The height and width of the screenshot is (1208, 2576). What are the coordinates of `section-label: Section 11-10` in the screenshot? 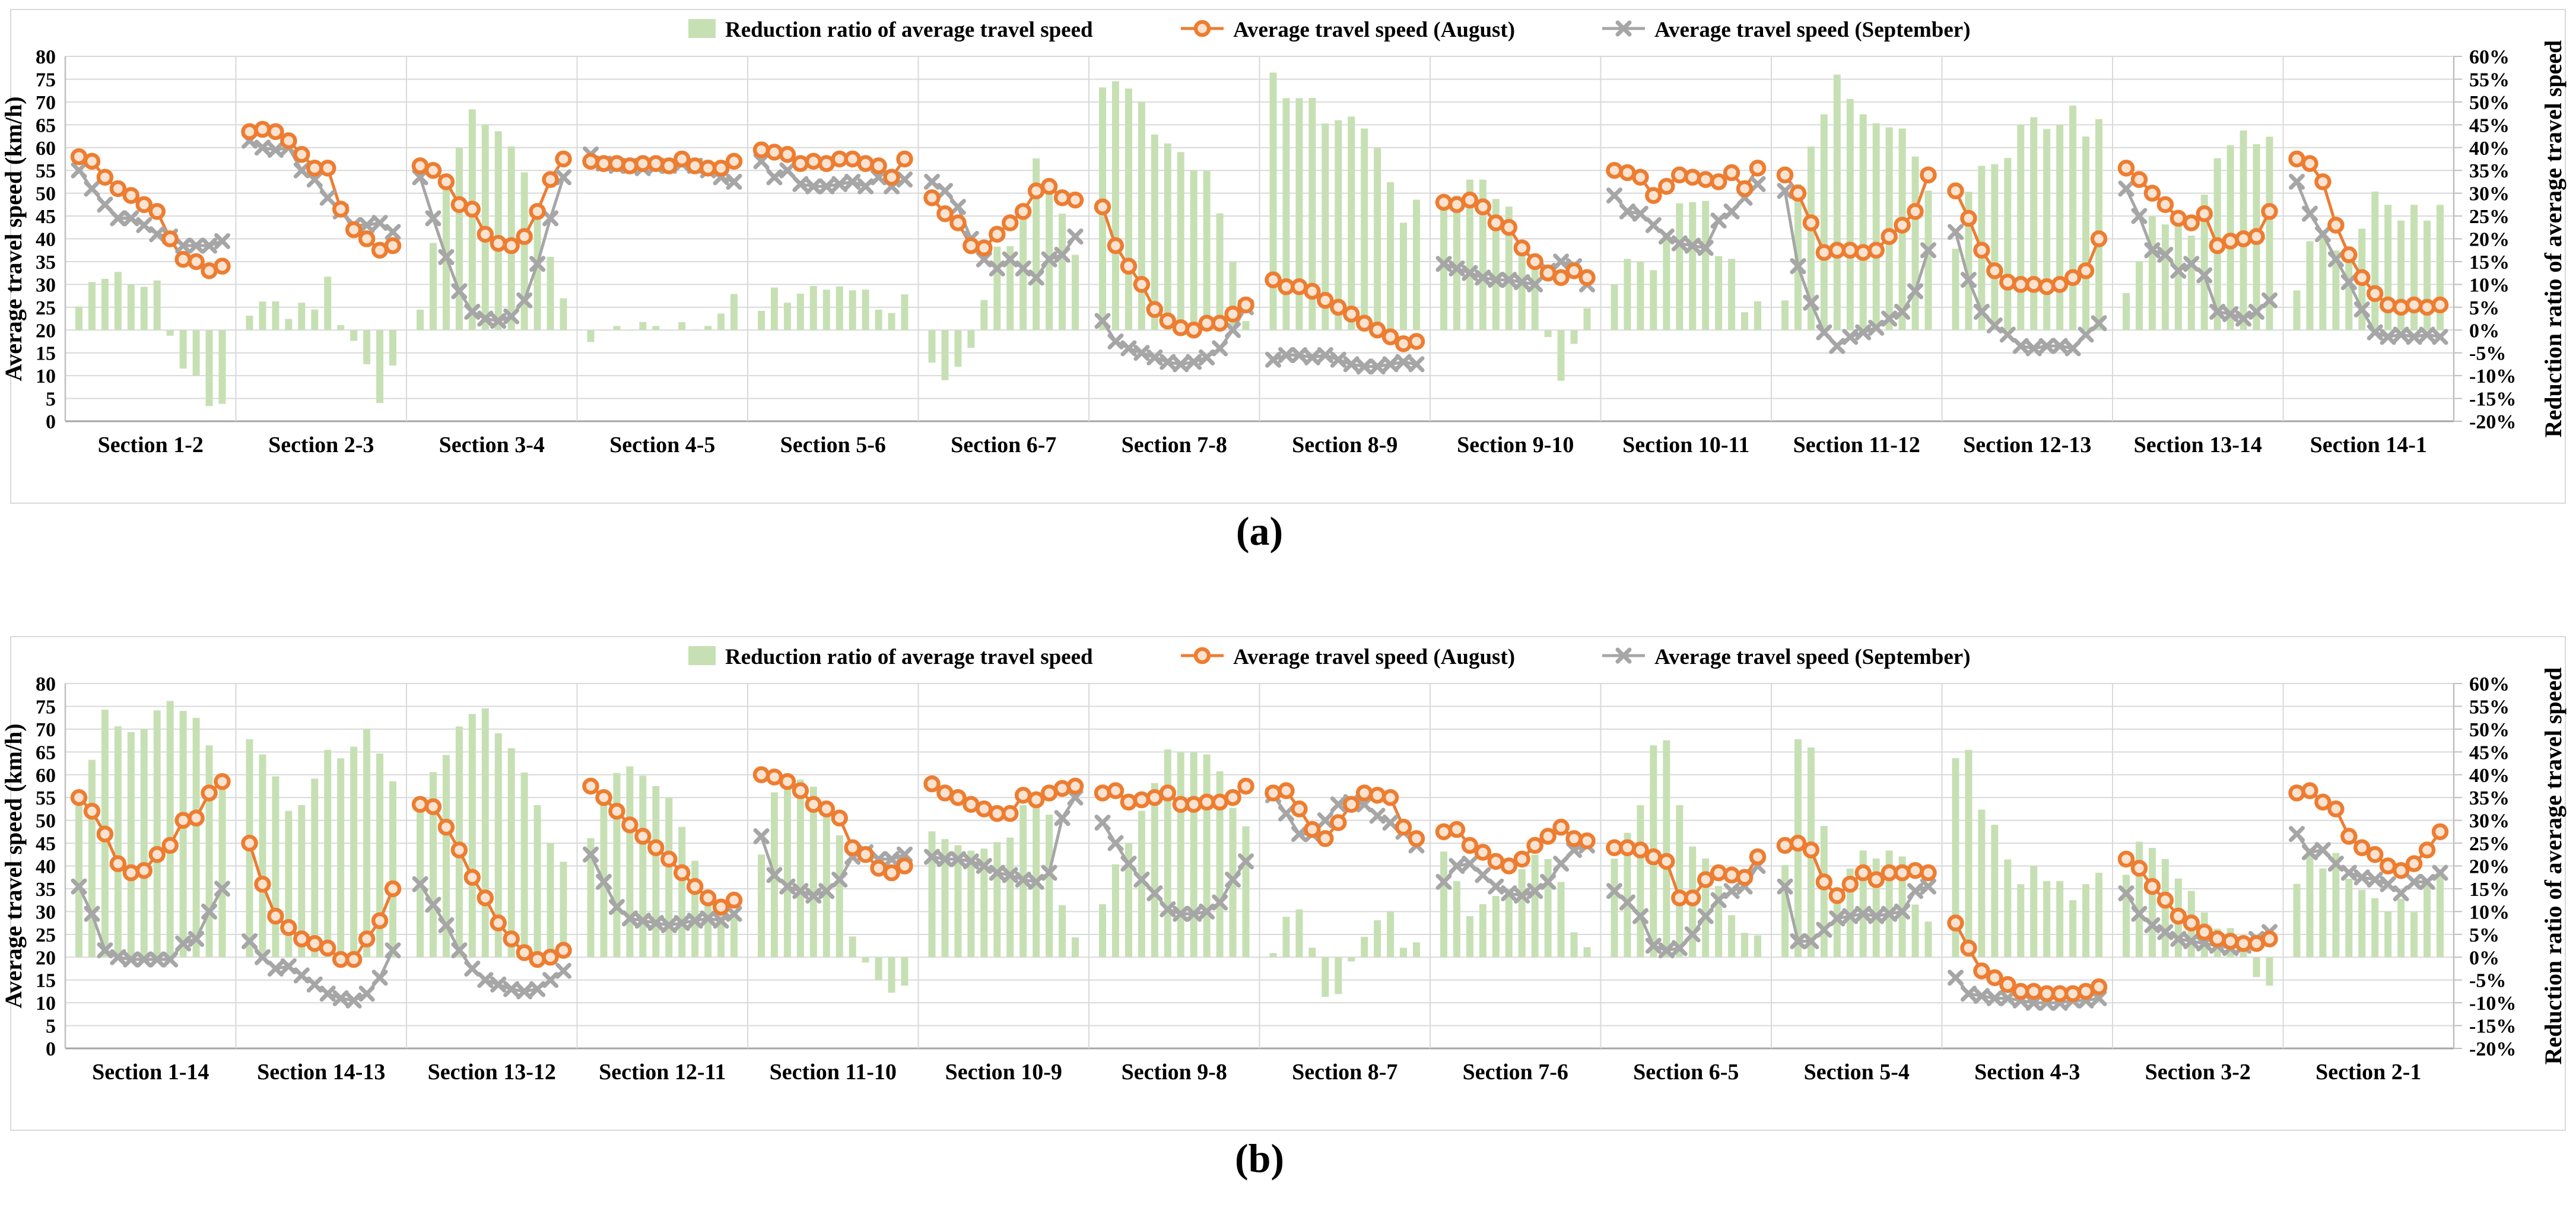 It's located at (833, 1072).